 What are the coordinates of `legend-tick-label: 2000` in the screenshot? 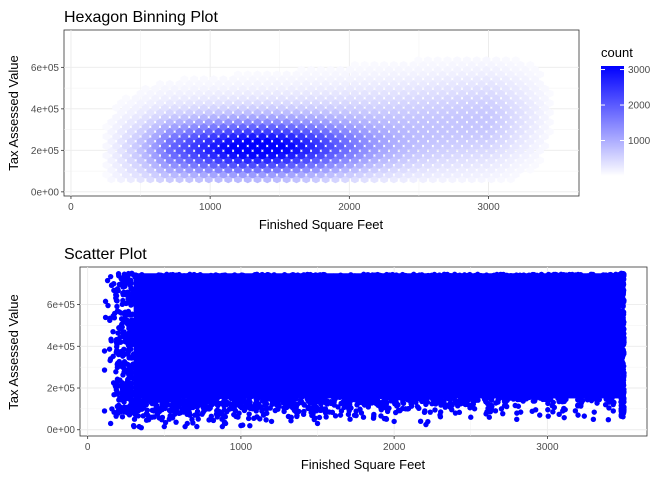 It's located at (639, 106).